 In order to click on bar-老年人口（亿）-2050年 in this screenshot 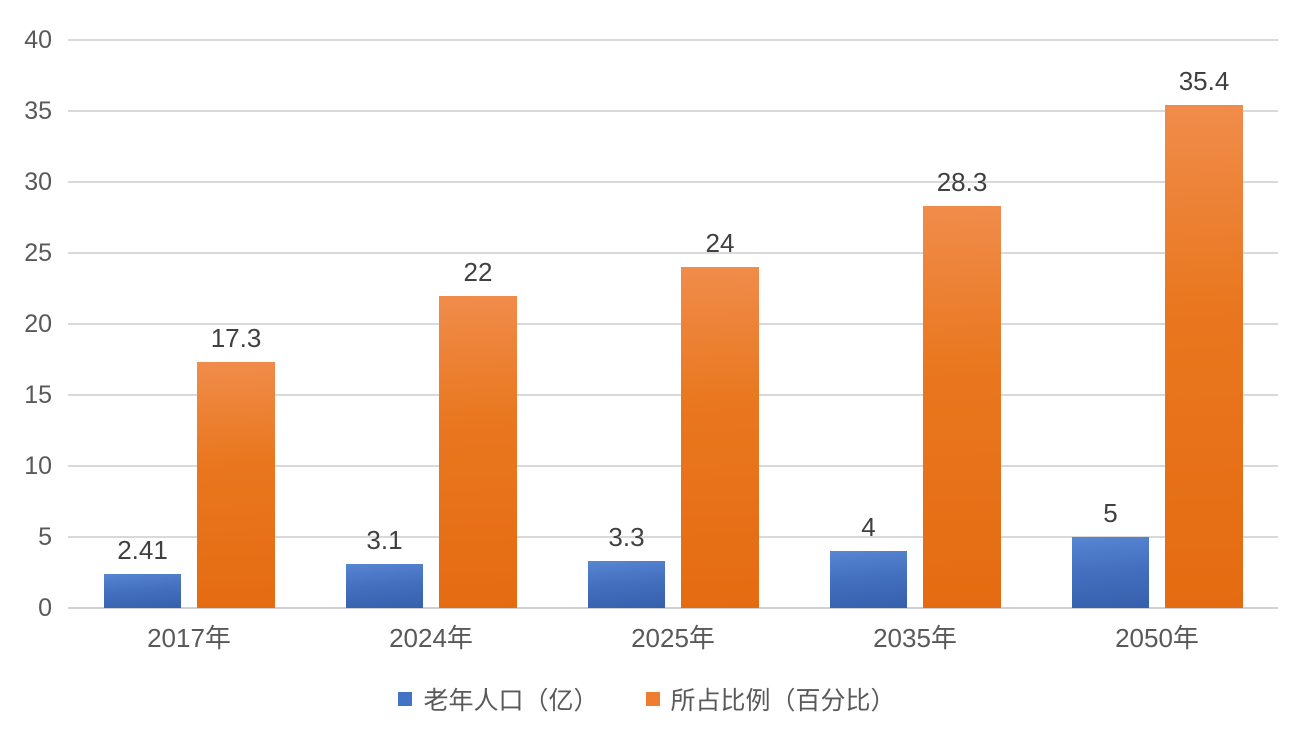, I will do `click(1110, 572)`.